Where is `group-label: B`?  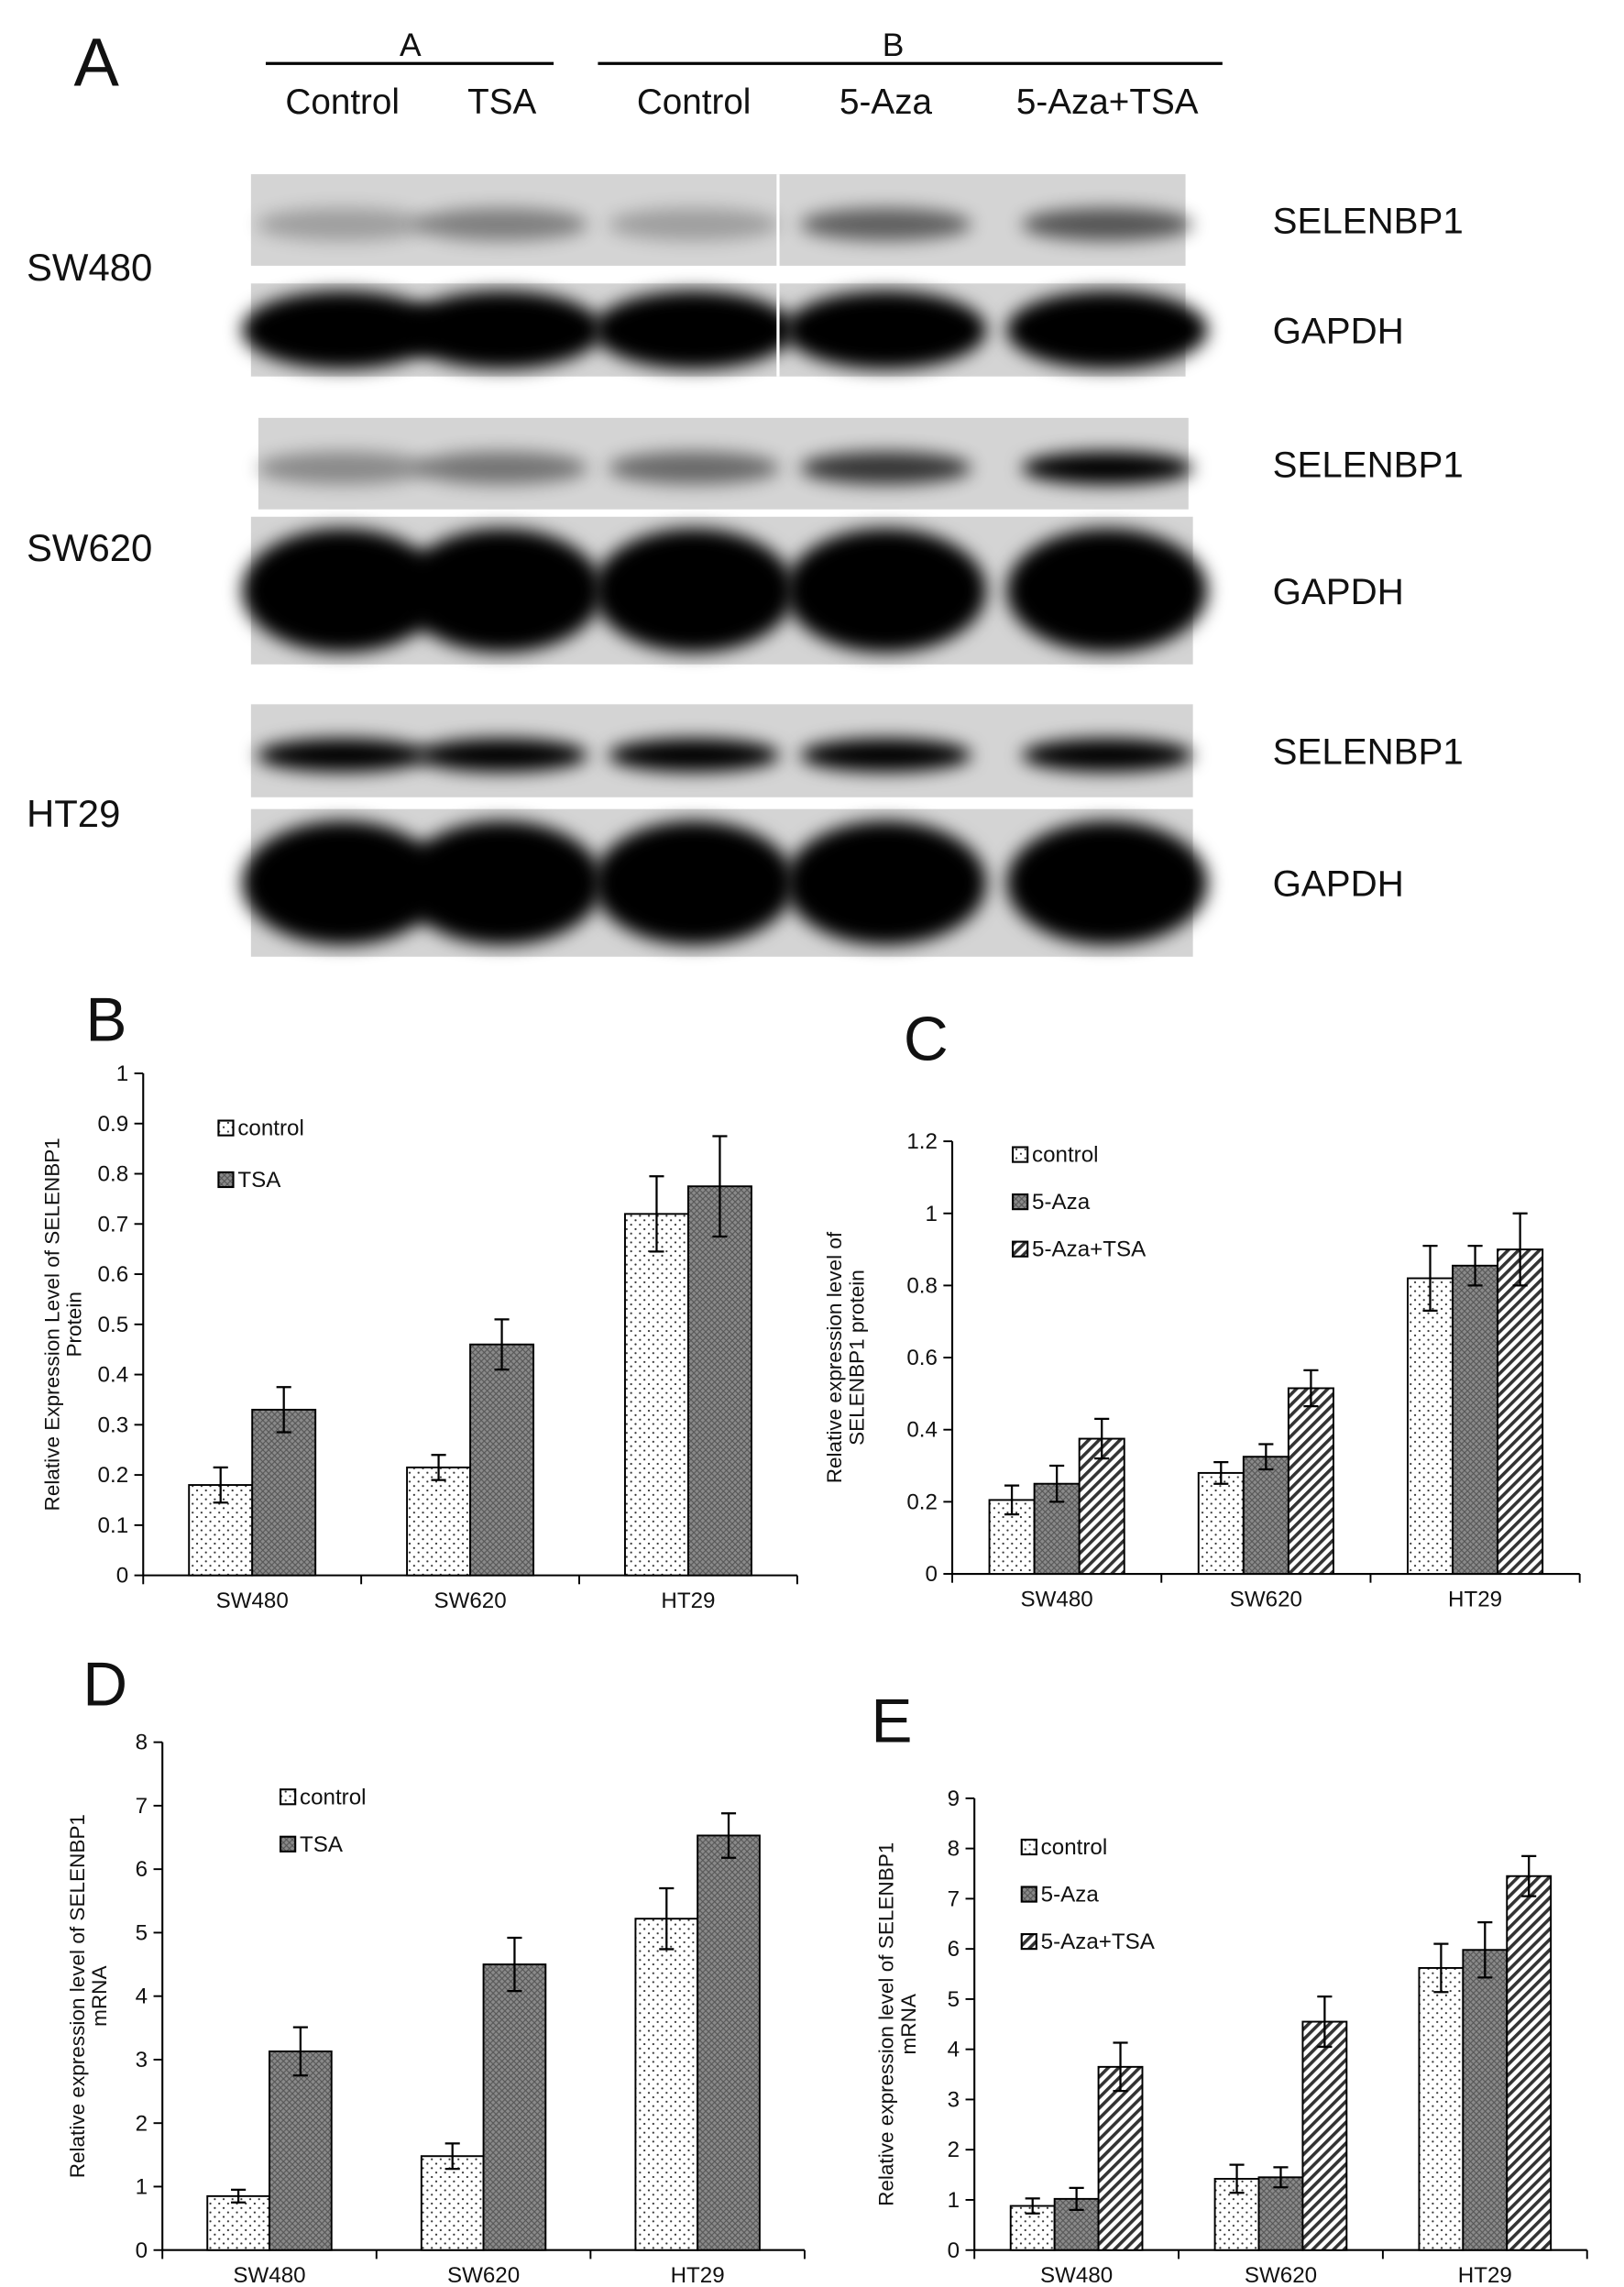 group-label: B is located at coordinates (894, 45).